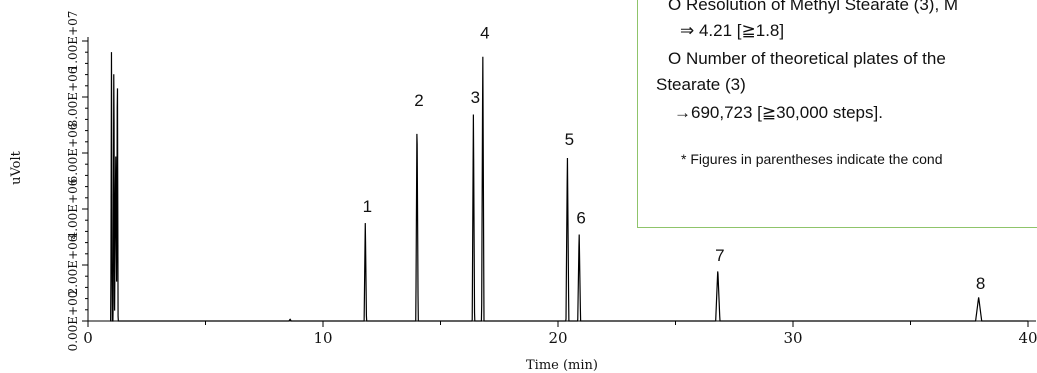 This screenshot has width=1037, height=373. Describe the element at coordinates (73, 209) in the screenshot. I see `y-tick-label: 4.00E+06` at that location.